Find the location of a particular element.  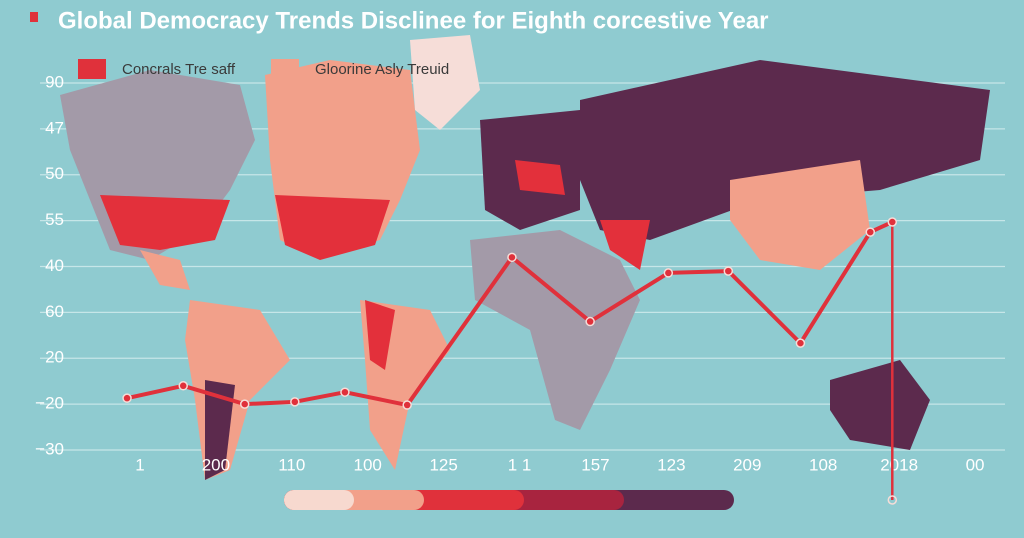

legend-label: Concrals Tre saff is located at coordinates (179, 69).